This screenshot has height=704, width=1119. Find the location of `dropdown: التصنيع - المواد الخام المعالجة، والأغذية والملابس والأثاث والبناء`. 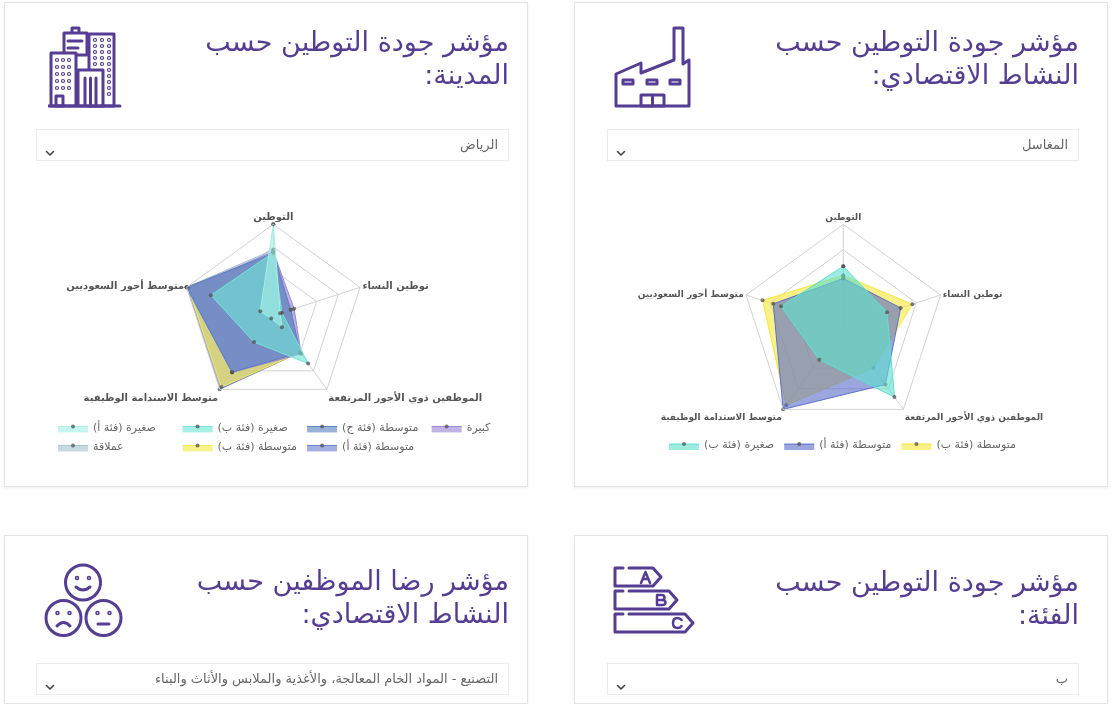

dropdown: التصنيع - المواد الخام المعالجة، والأغذية والملابس والأثاث والبناء is located at coordinates (272, 679).